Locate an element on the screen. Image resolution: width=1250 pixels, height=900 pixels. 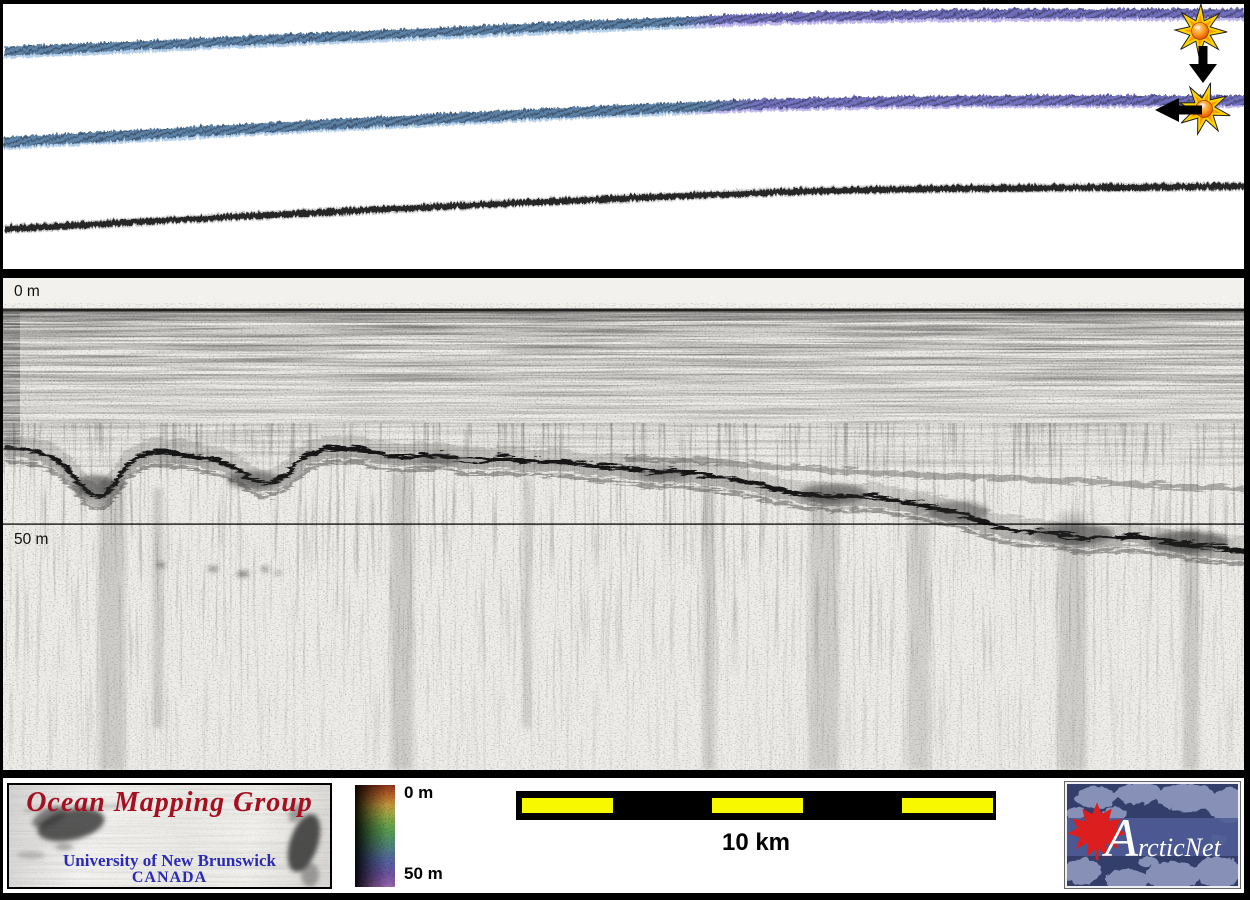
depth-color-scale is located at coordinates (375, 836).